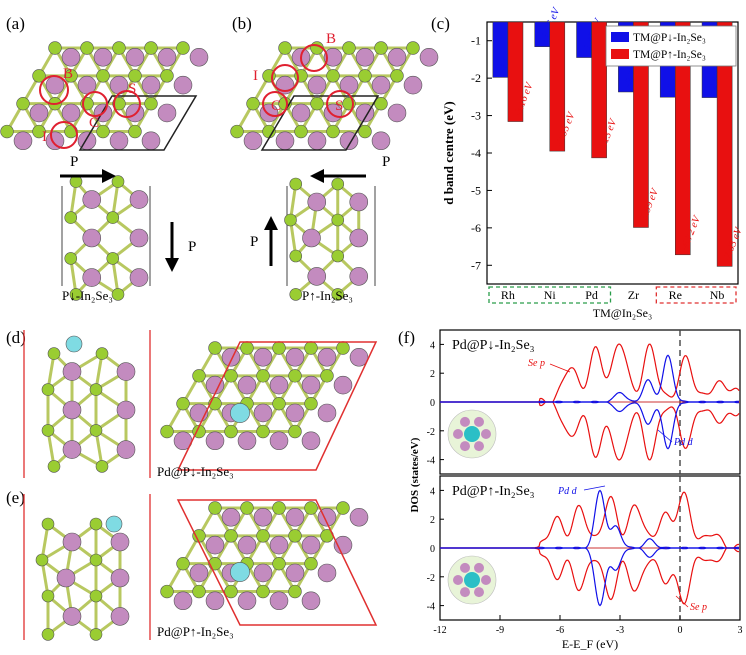 Image resolution: width=746 pixels, height=655 pixels. I want to click on panel-a-caption: P↓-In₂Se₃, so click(87, 295).